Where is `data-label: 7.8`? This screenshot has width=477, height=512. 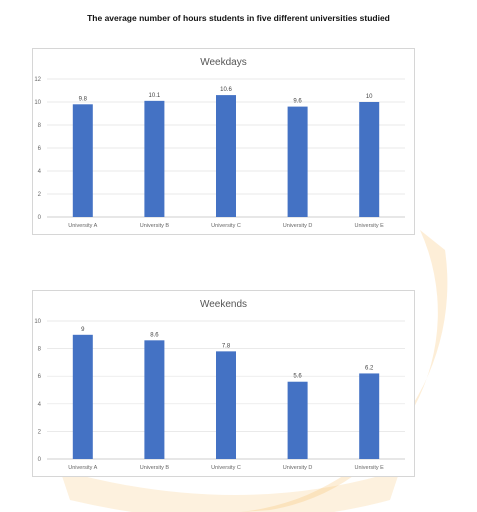
data-label: 7.8 is located at coordinates (226, 346).